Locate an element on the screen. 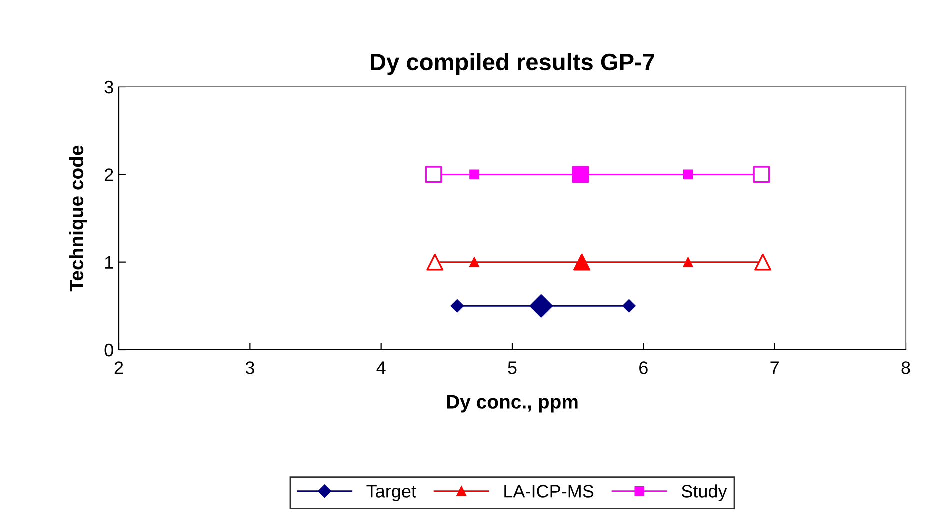 Image resolution: width=933 pixels, height=527 pixels. y-tick-label: 2 is located at coordinates (109, 175).